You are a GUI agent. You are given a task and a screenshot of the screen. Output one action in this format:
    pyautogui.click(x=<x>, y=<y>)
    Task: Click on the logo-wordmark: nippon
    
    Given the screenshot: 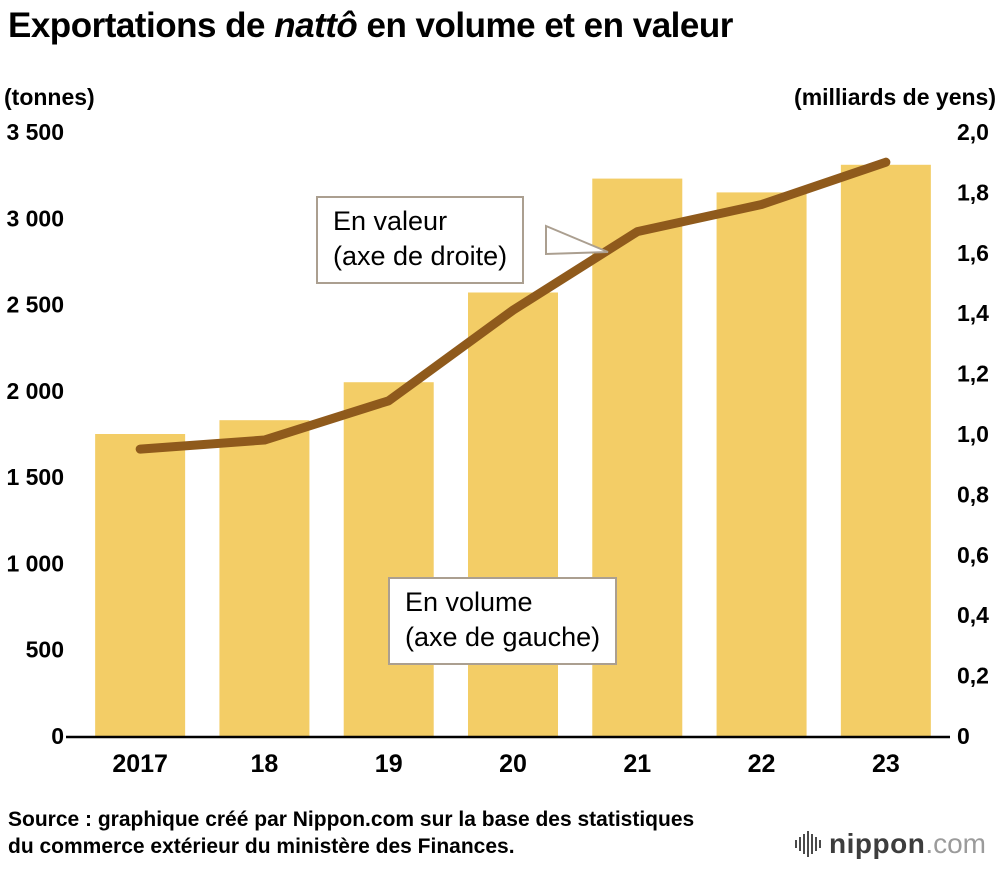 What is the action you would take?
    pyautogui.click(x=877, y=843)
    